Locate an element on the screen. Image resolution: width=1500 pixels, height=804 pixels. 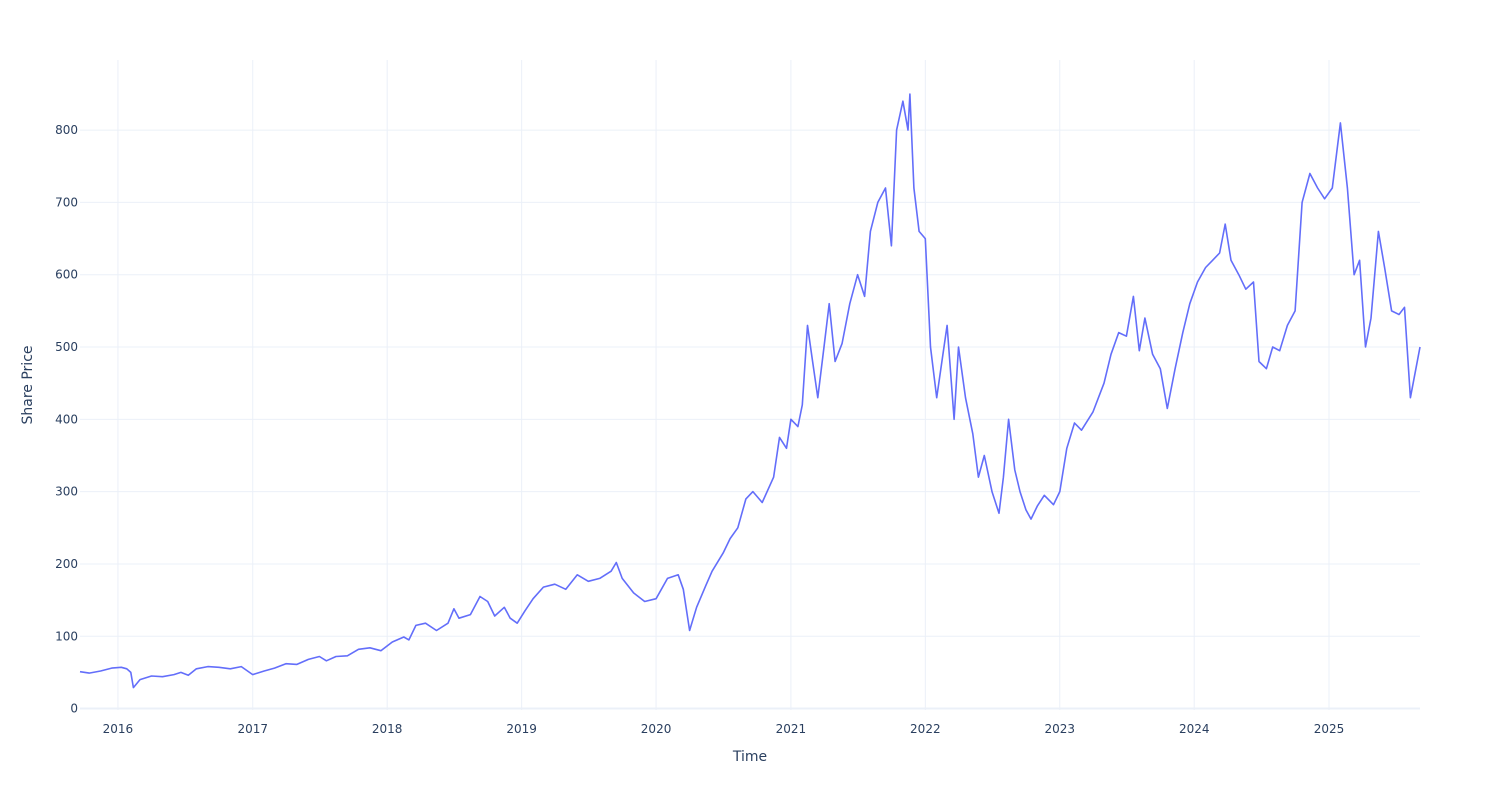
y-axis-ticks: 0 100 200 300 400 500 600 700 800 is located at coordinates (66, 419).